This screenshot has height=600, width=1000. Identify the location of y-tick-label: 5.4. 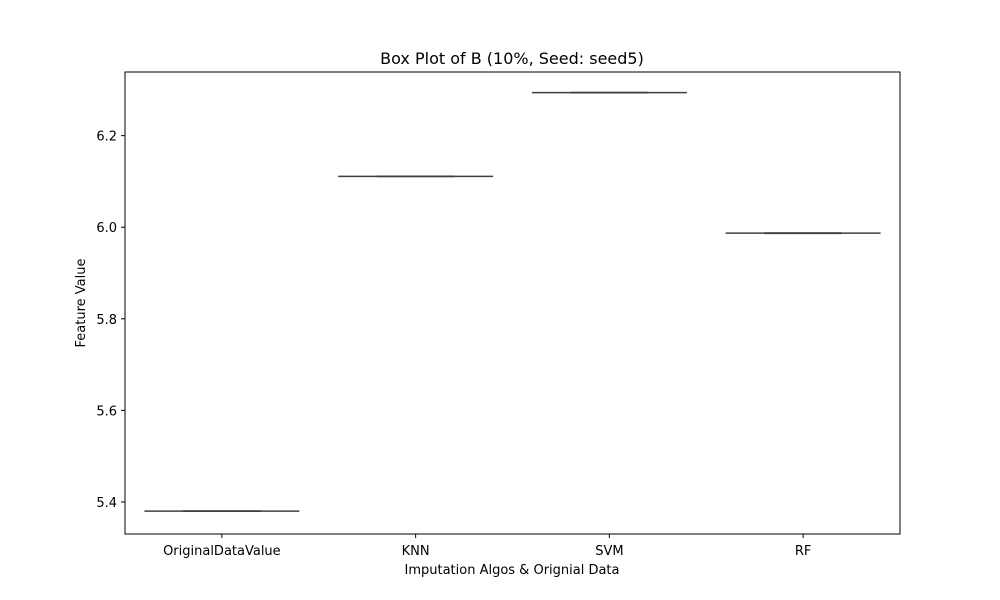
(106, 503).